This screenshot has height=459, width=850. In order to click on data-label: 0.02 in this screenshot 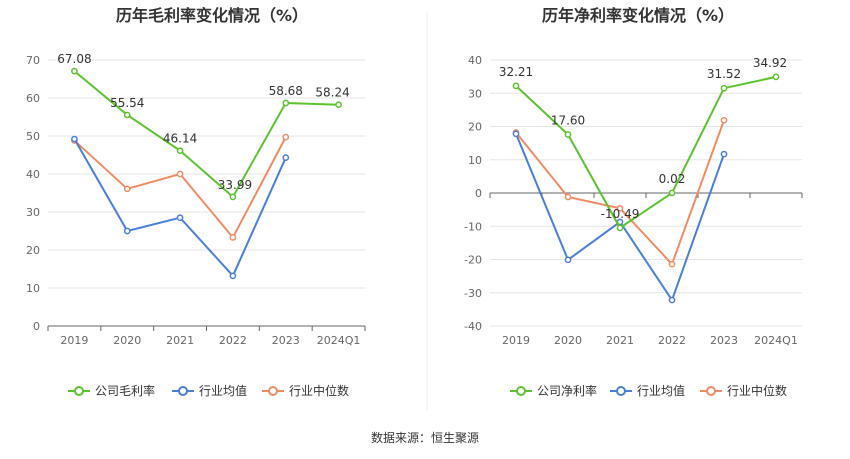, I will do `click(672, 179)`.